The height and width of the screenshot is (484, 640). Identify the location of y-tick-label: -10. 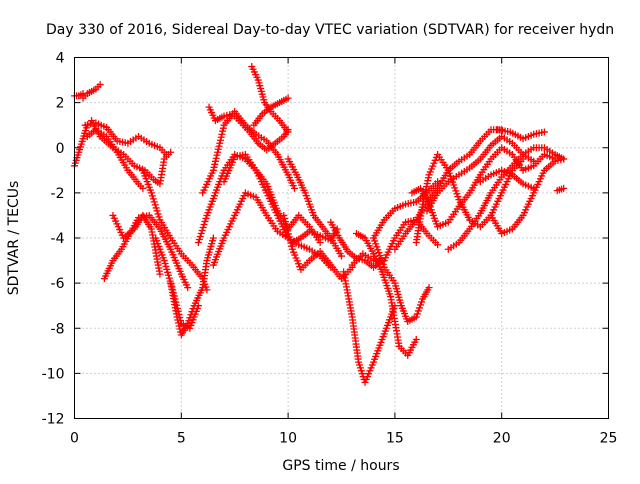
(53, 374).